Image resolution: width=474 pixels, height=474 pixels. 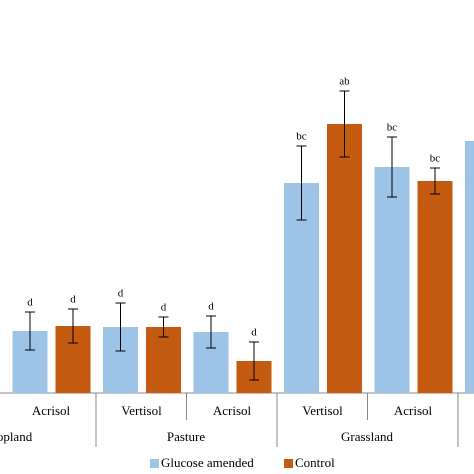 I want to click on significance-letter: ab, so click(x=344, y=82).